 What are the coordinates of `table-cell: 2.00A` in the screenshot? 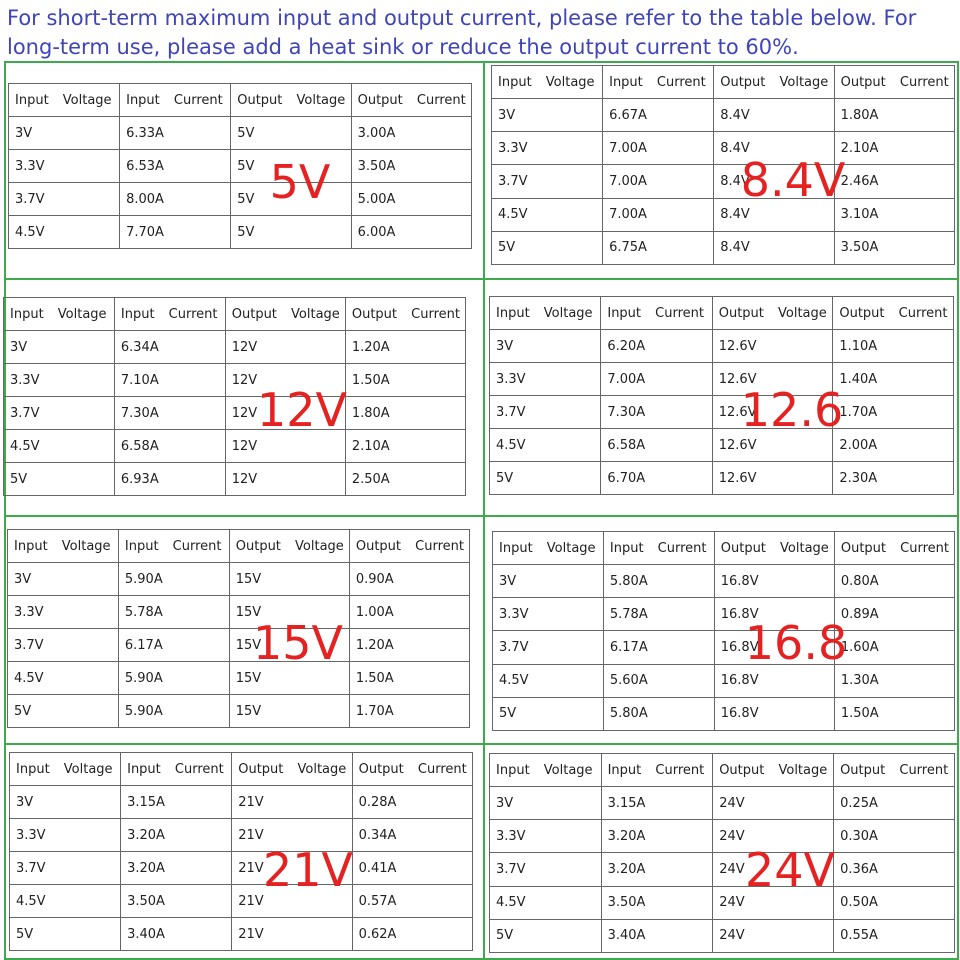 It's located at (893, 445).